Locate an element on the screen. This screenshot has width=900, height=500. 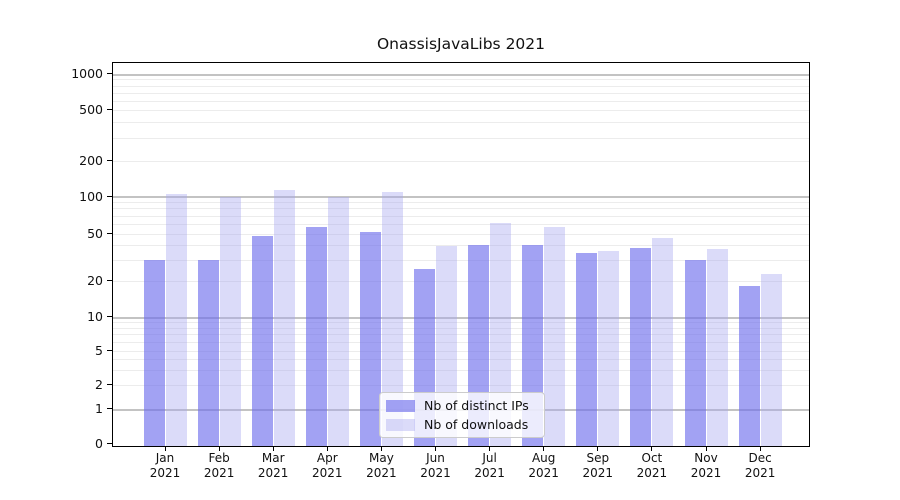
bar-nb-of-distinct-ips-mar-2021 is located at coordinates (262, 340).